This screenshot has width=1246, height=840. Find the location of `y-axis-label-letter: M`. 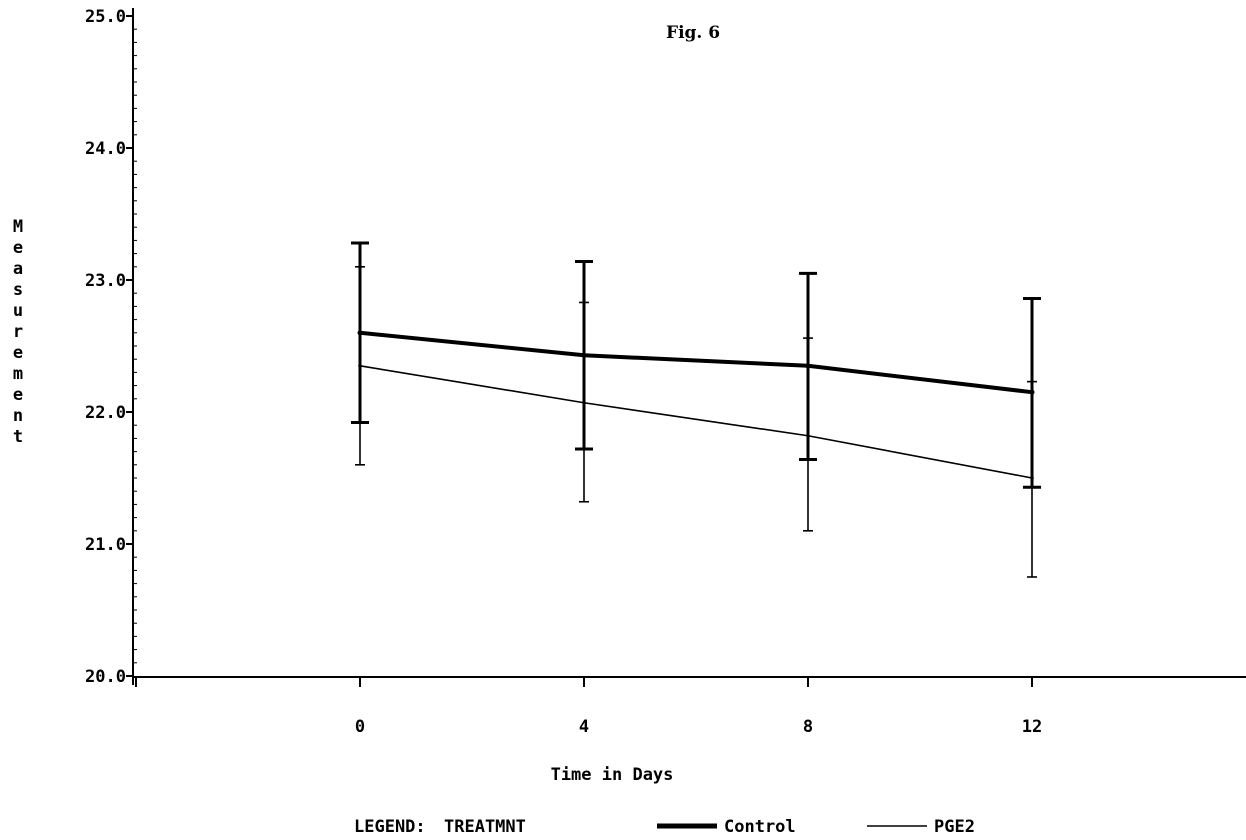

y-axis-label-letter: M is located at coordinates (18, 227).